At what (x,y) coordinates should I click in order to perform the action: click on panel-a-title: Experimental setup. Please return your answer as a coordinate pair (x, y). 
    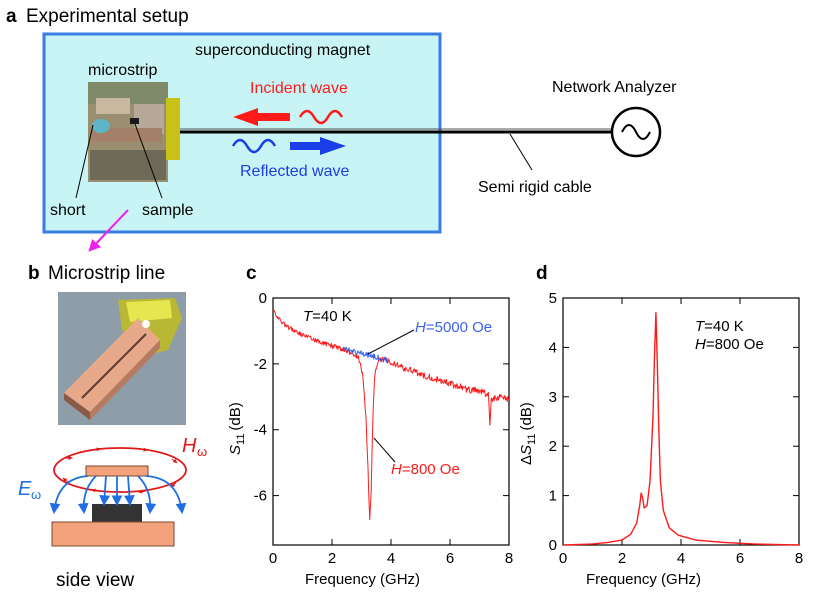
    Looking at the image, I should click on (107, 16).